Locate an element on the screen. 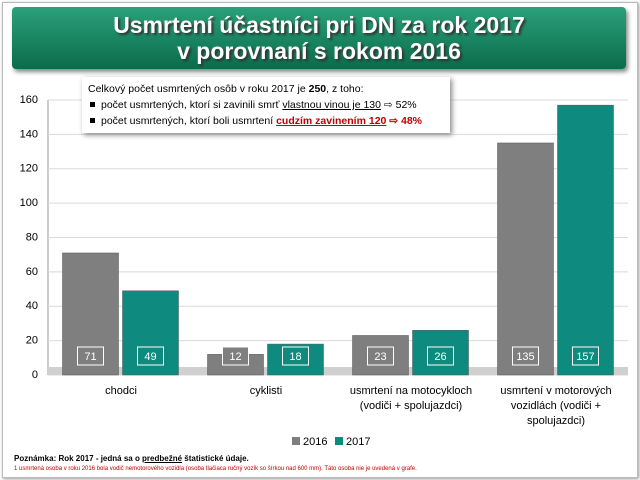  title-line: v porovnaní s rokom 2016 is located at coordinates (319, 51).